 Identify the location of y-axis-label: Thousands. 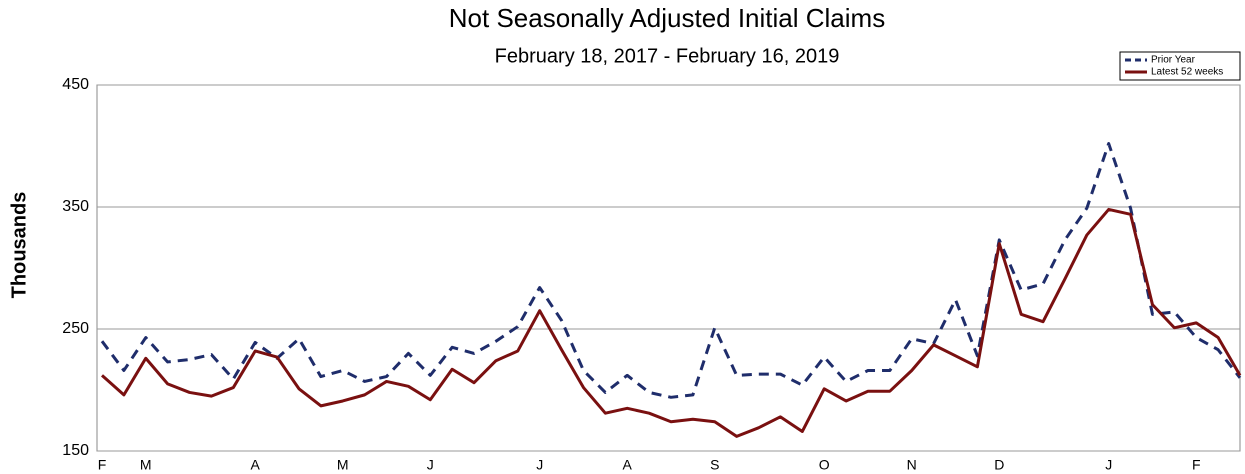
(19, 245).